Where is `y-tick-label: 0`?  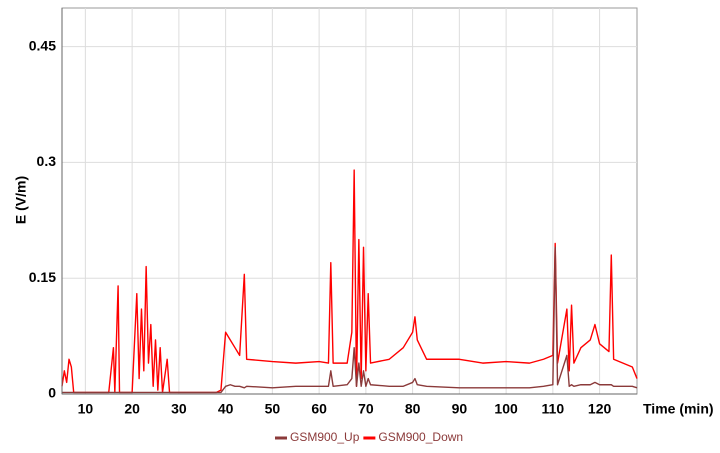 y-tick-label: 0 is located at coordinates (52, 393).